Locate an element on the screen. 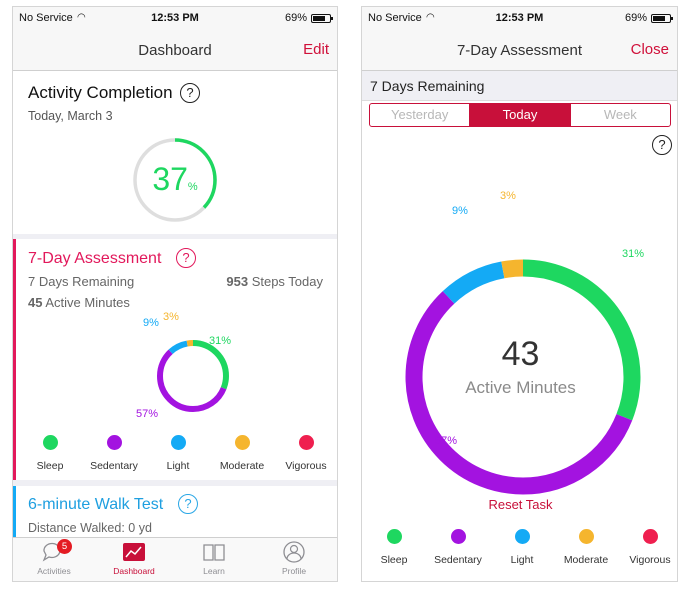  center-label: Active Minutes is located at coordinates (520, 387).